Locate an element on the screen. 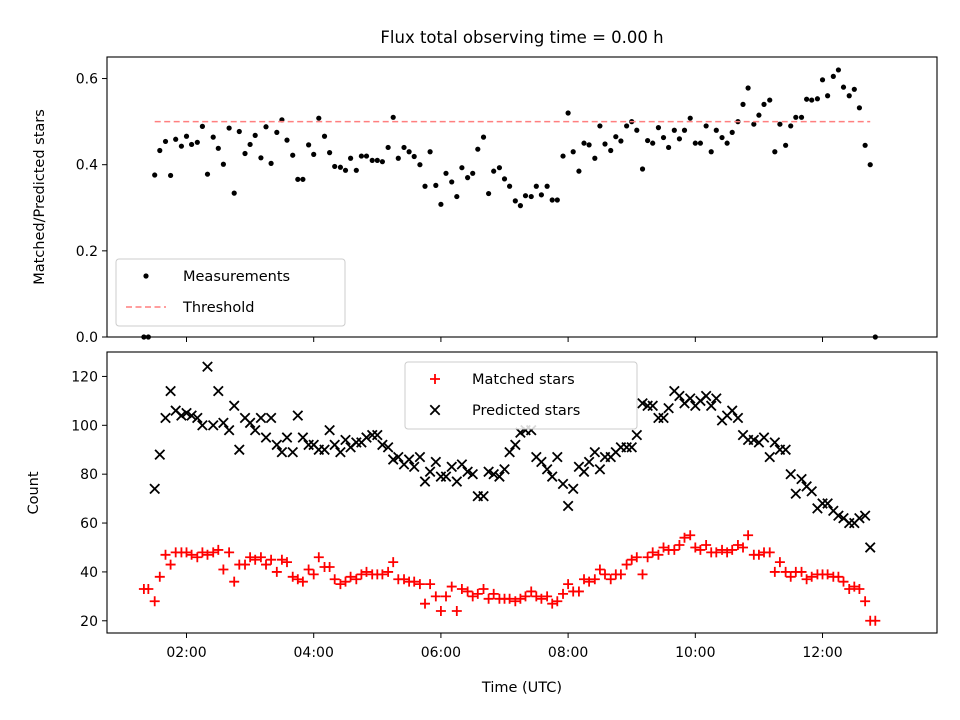 This screenshot has height=720, width=960. bottom-y-tick-label: 40 is located at coordinates (89, 573).